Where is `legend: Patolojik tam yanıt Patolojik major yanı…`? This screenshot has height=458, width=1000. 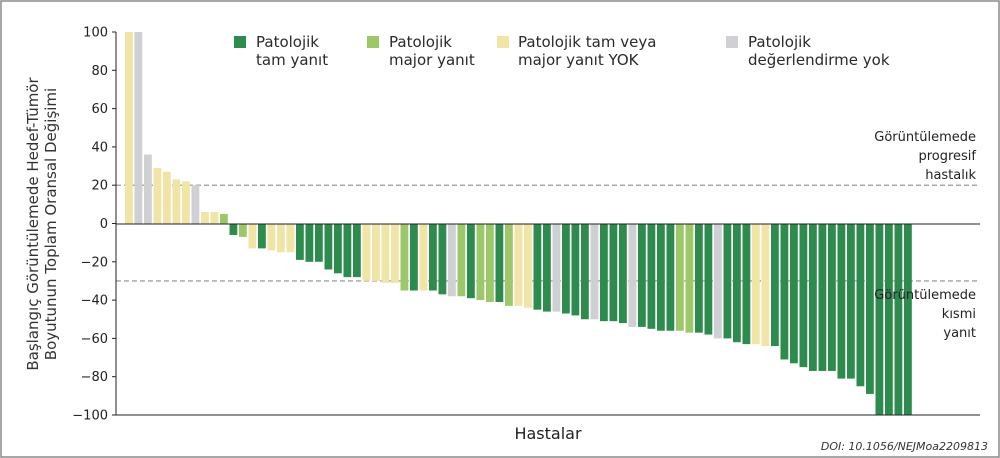
legend: Patolojik tam yanıt Patolojik major yanı… is located at coordinates (562, 51).